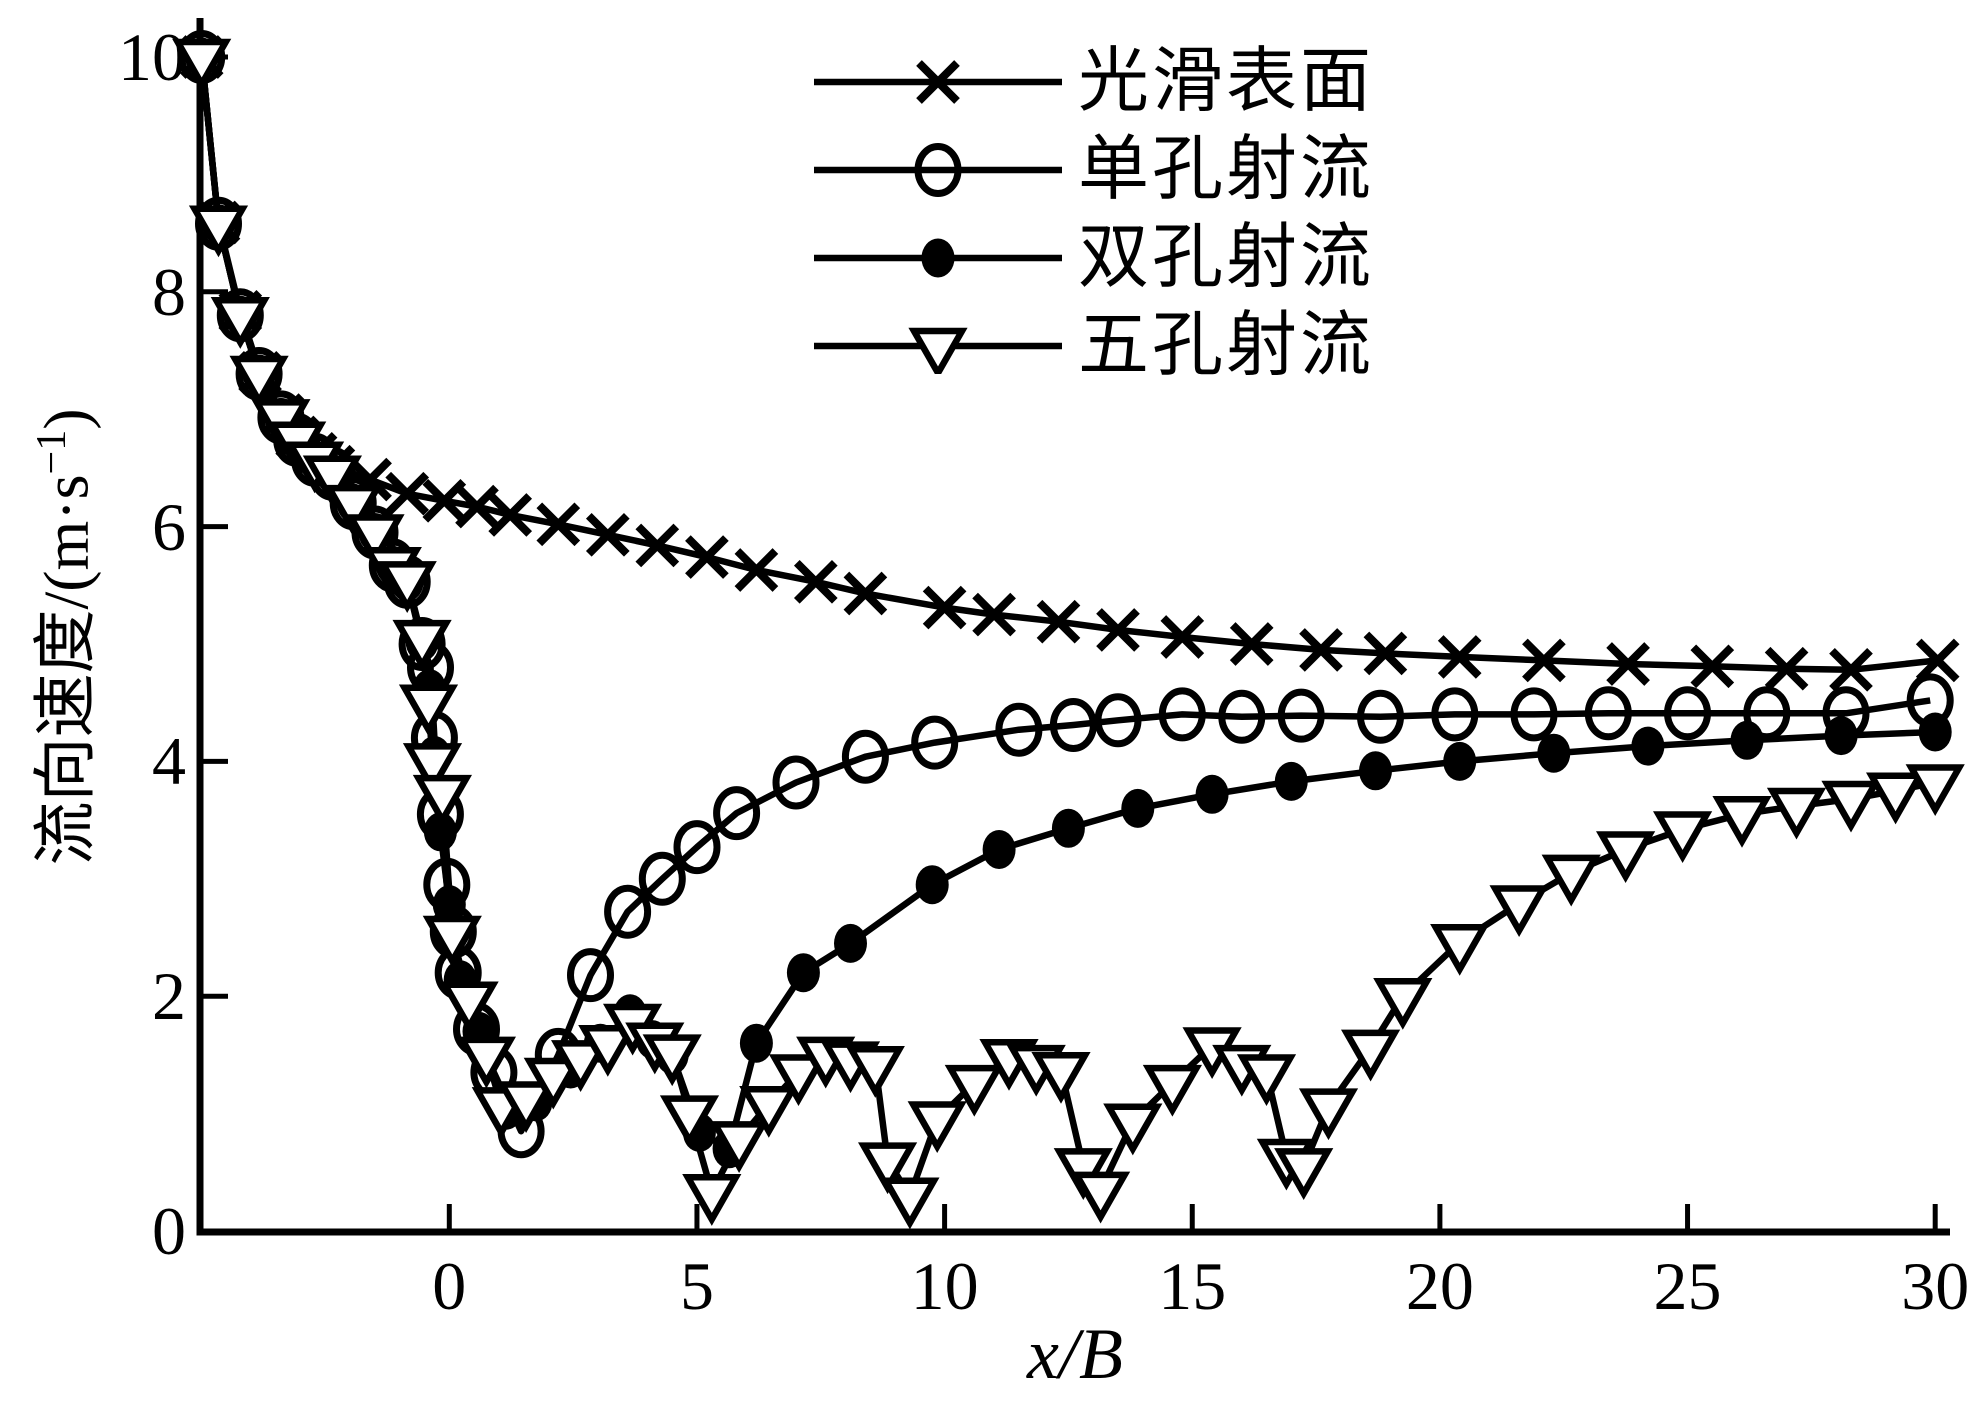  What do you see at coordinates (169, 526) in the screenshot?
I see `y-tick-label: 6` at bounding box center [169, 526].